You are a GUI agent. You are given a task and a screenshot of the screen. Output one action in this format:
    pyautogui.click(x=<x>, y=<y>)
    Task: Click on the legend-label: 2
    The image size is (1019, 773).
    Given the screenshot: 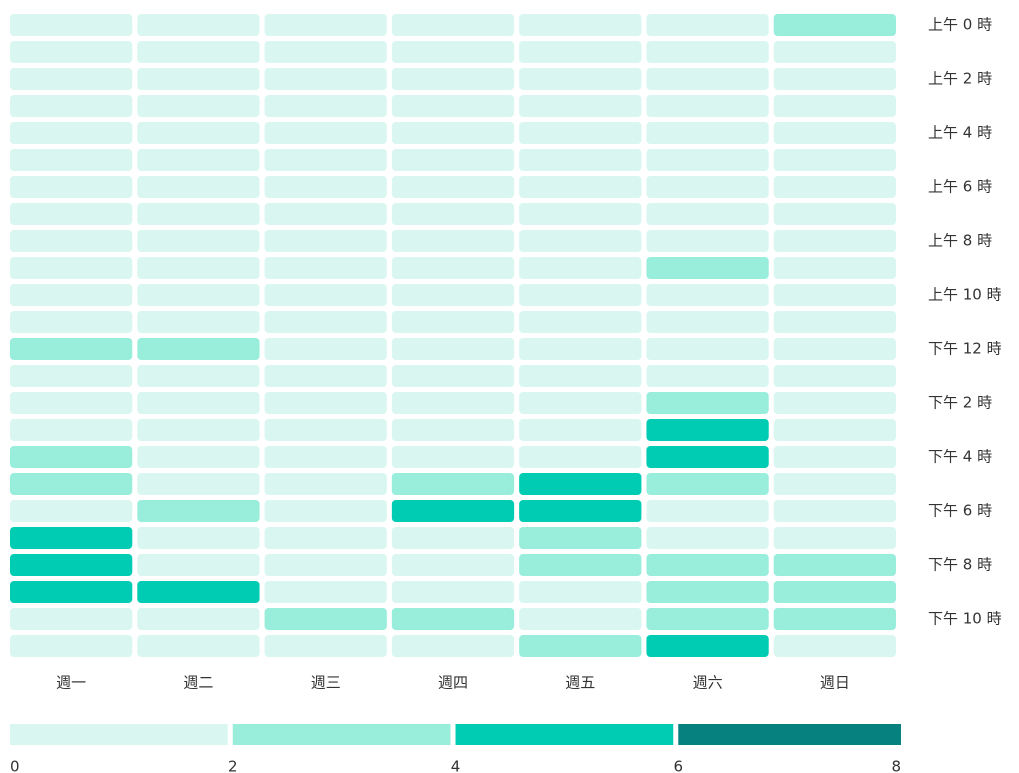 What is the action you would take?
    pyautogui.click(x=233, y=765)
    